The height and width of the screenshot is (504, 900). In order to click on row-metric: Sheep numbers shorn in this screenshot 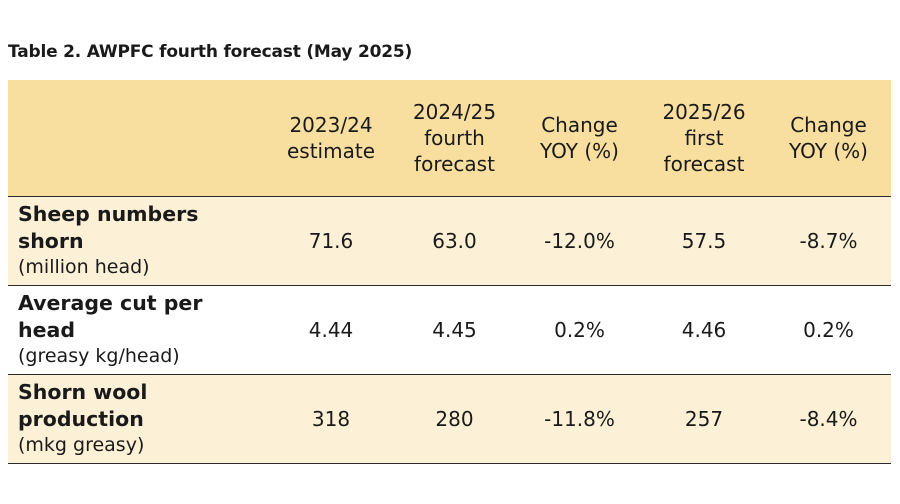, I will do `click(108, 227)`.